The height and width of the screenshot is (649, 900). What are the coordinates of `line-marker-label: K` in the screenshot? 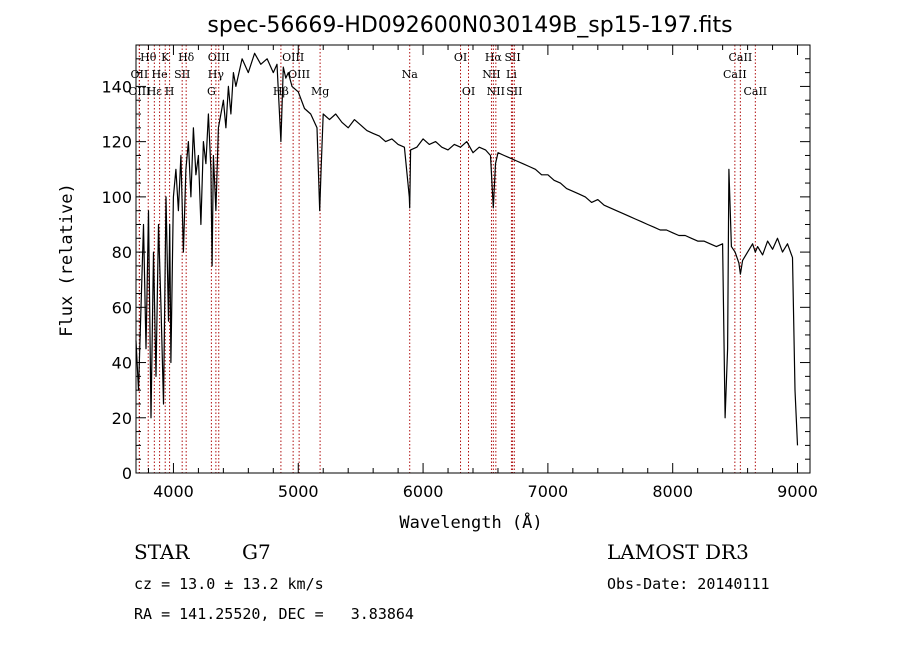 It's located at (165, 57).